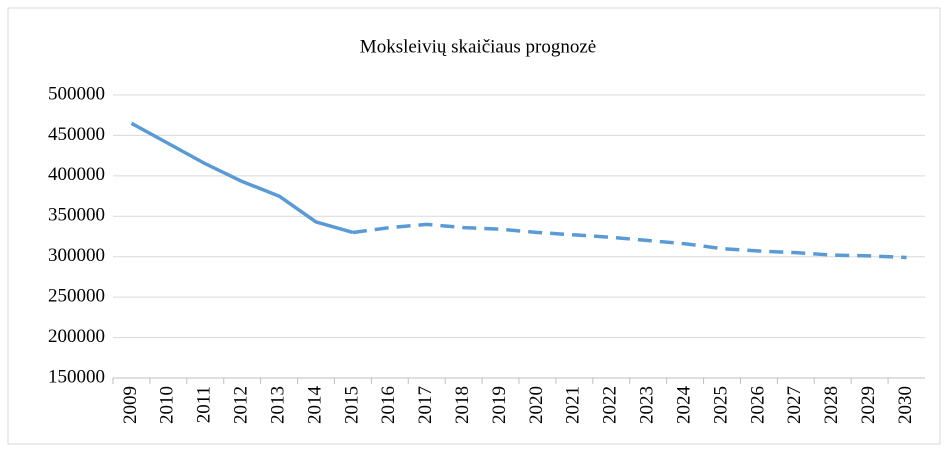 The width and height of the screenshot is (947, 449). Describe the element at coordinates (683, 405) in the screenshot. I see `x-tick-label: 2024` at that location.